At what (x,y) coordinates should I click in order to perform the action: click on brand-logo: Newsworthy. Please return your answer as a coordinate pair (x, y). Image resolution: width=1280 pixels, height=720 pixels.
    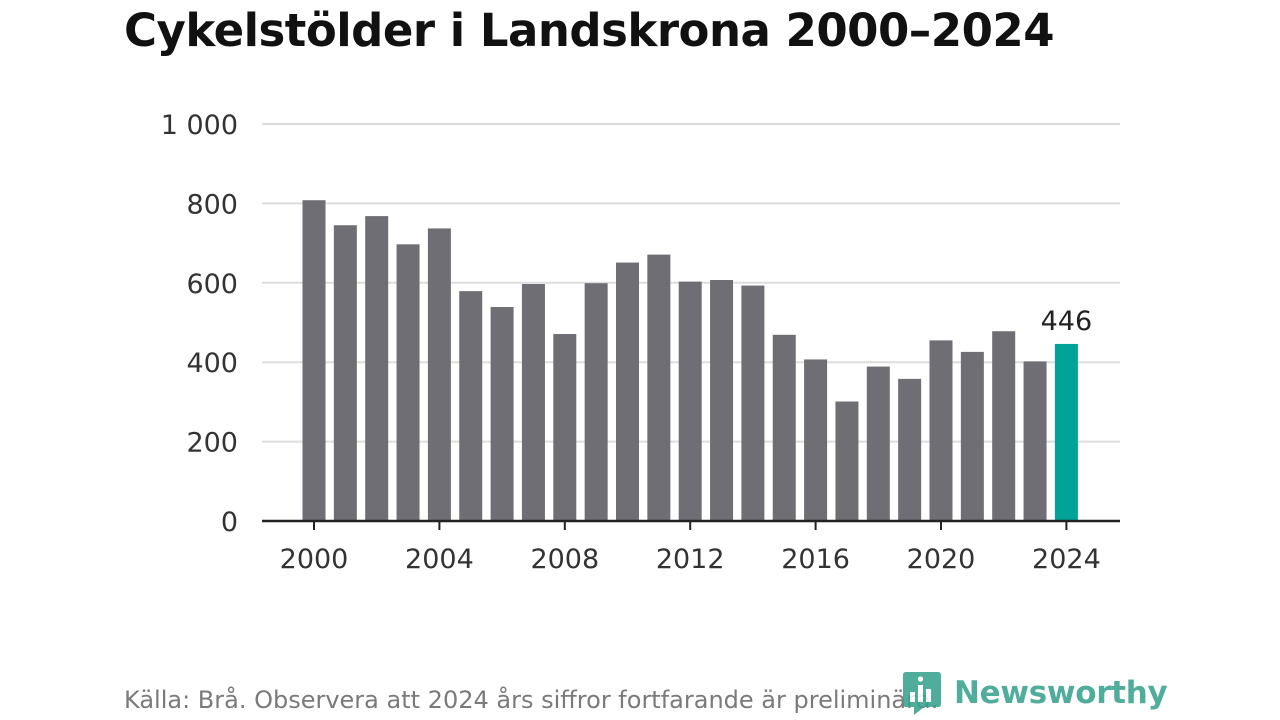
    Looking at the image, I should click on (1035, 693).